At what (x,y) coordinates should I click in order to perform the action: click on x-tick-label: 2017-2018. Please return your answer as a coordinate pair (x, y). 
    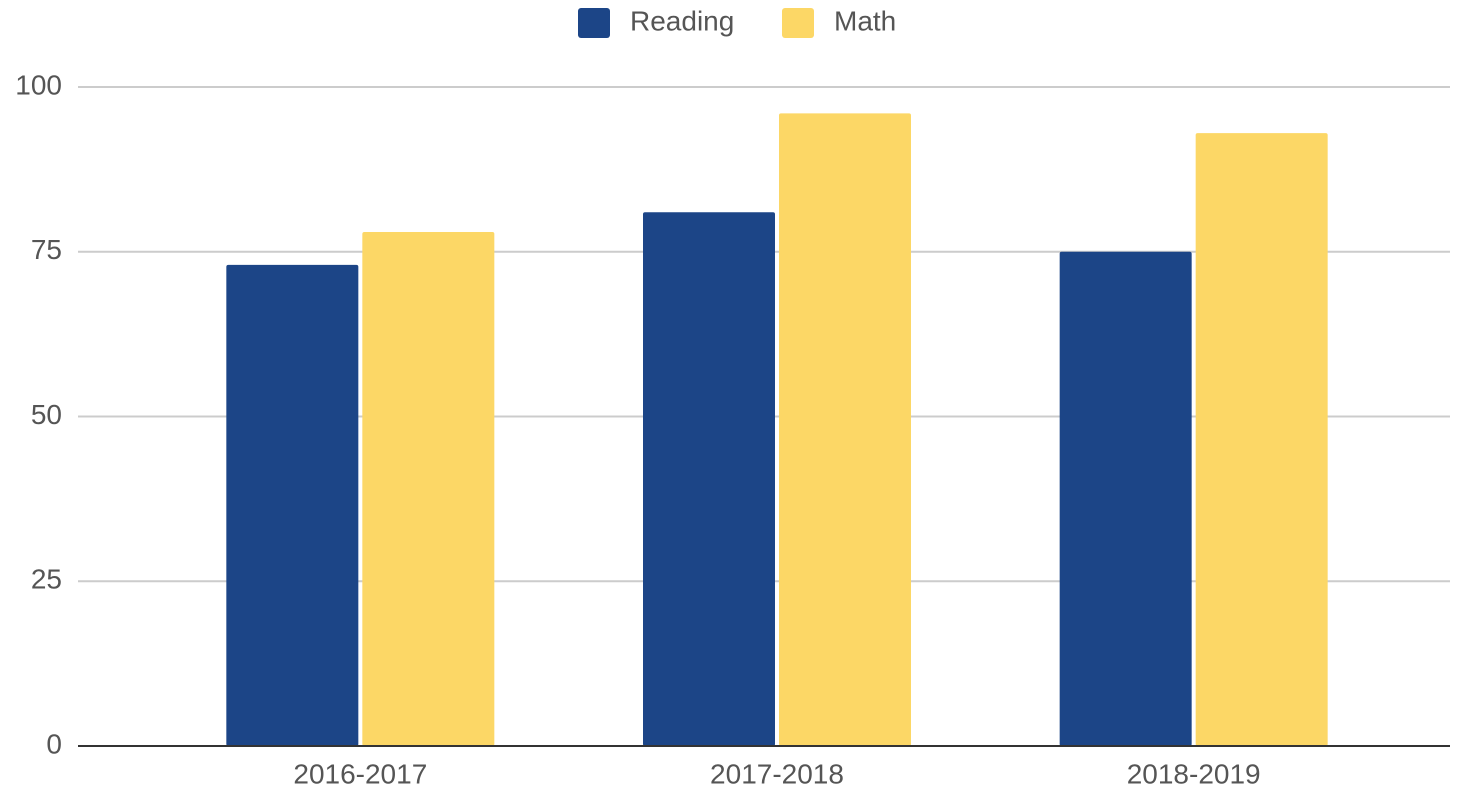
    Looking at the image, I should click on (777, 773).